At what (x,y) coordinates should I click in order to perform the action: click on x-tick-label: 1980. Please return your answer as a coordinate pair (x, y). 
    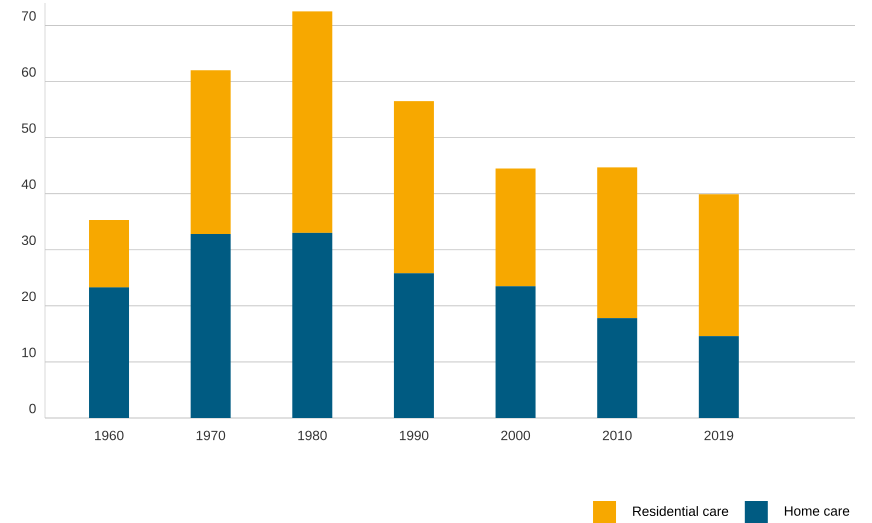
    Looking at the image, I should click on (312, 435).